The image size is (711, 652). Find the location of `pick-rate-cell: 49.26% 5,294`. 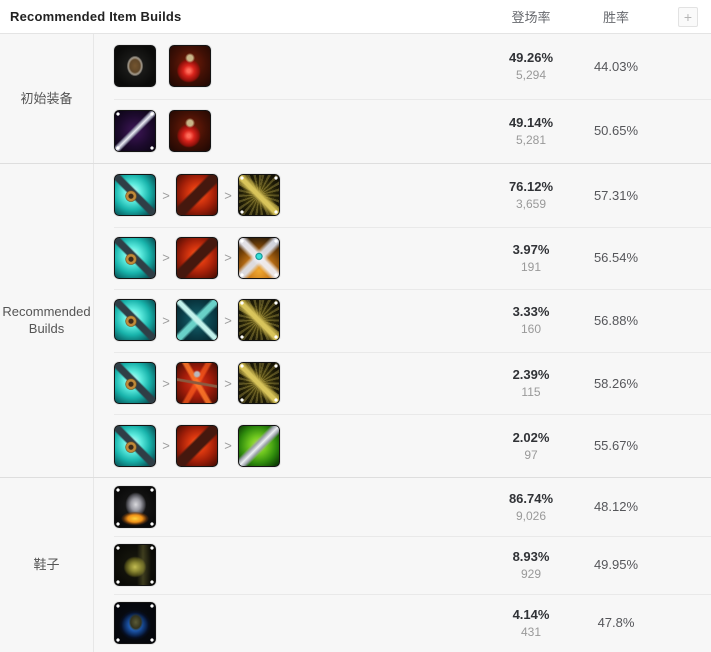

pick-rate-cell: 49.26% 5,294 is located at coordinates (531, 66).